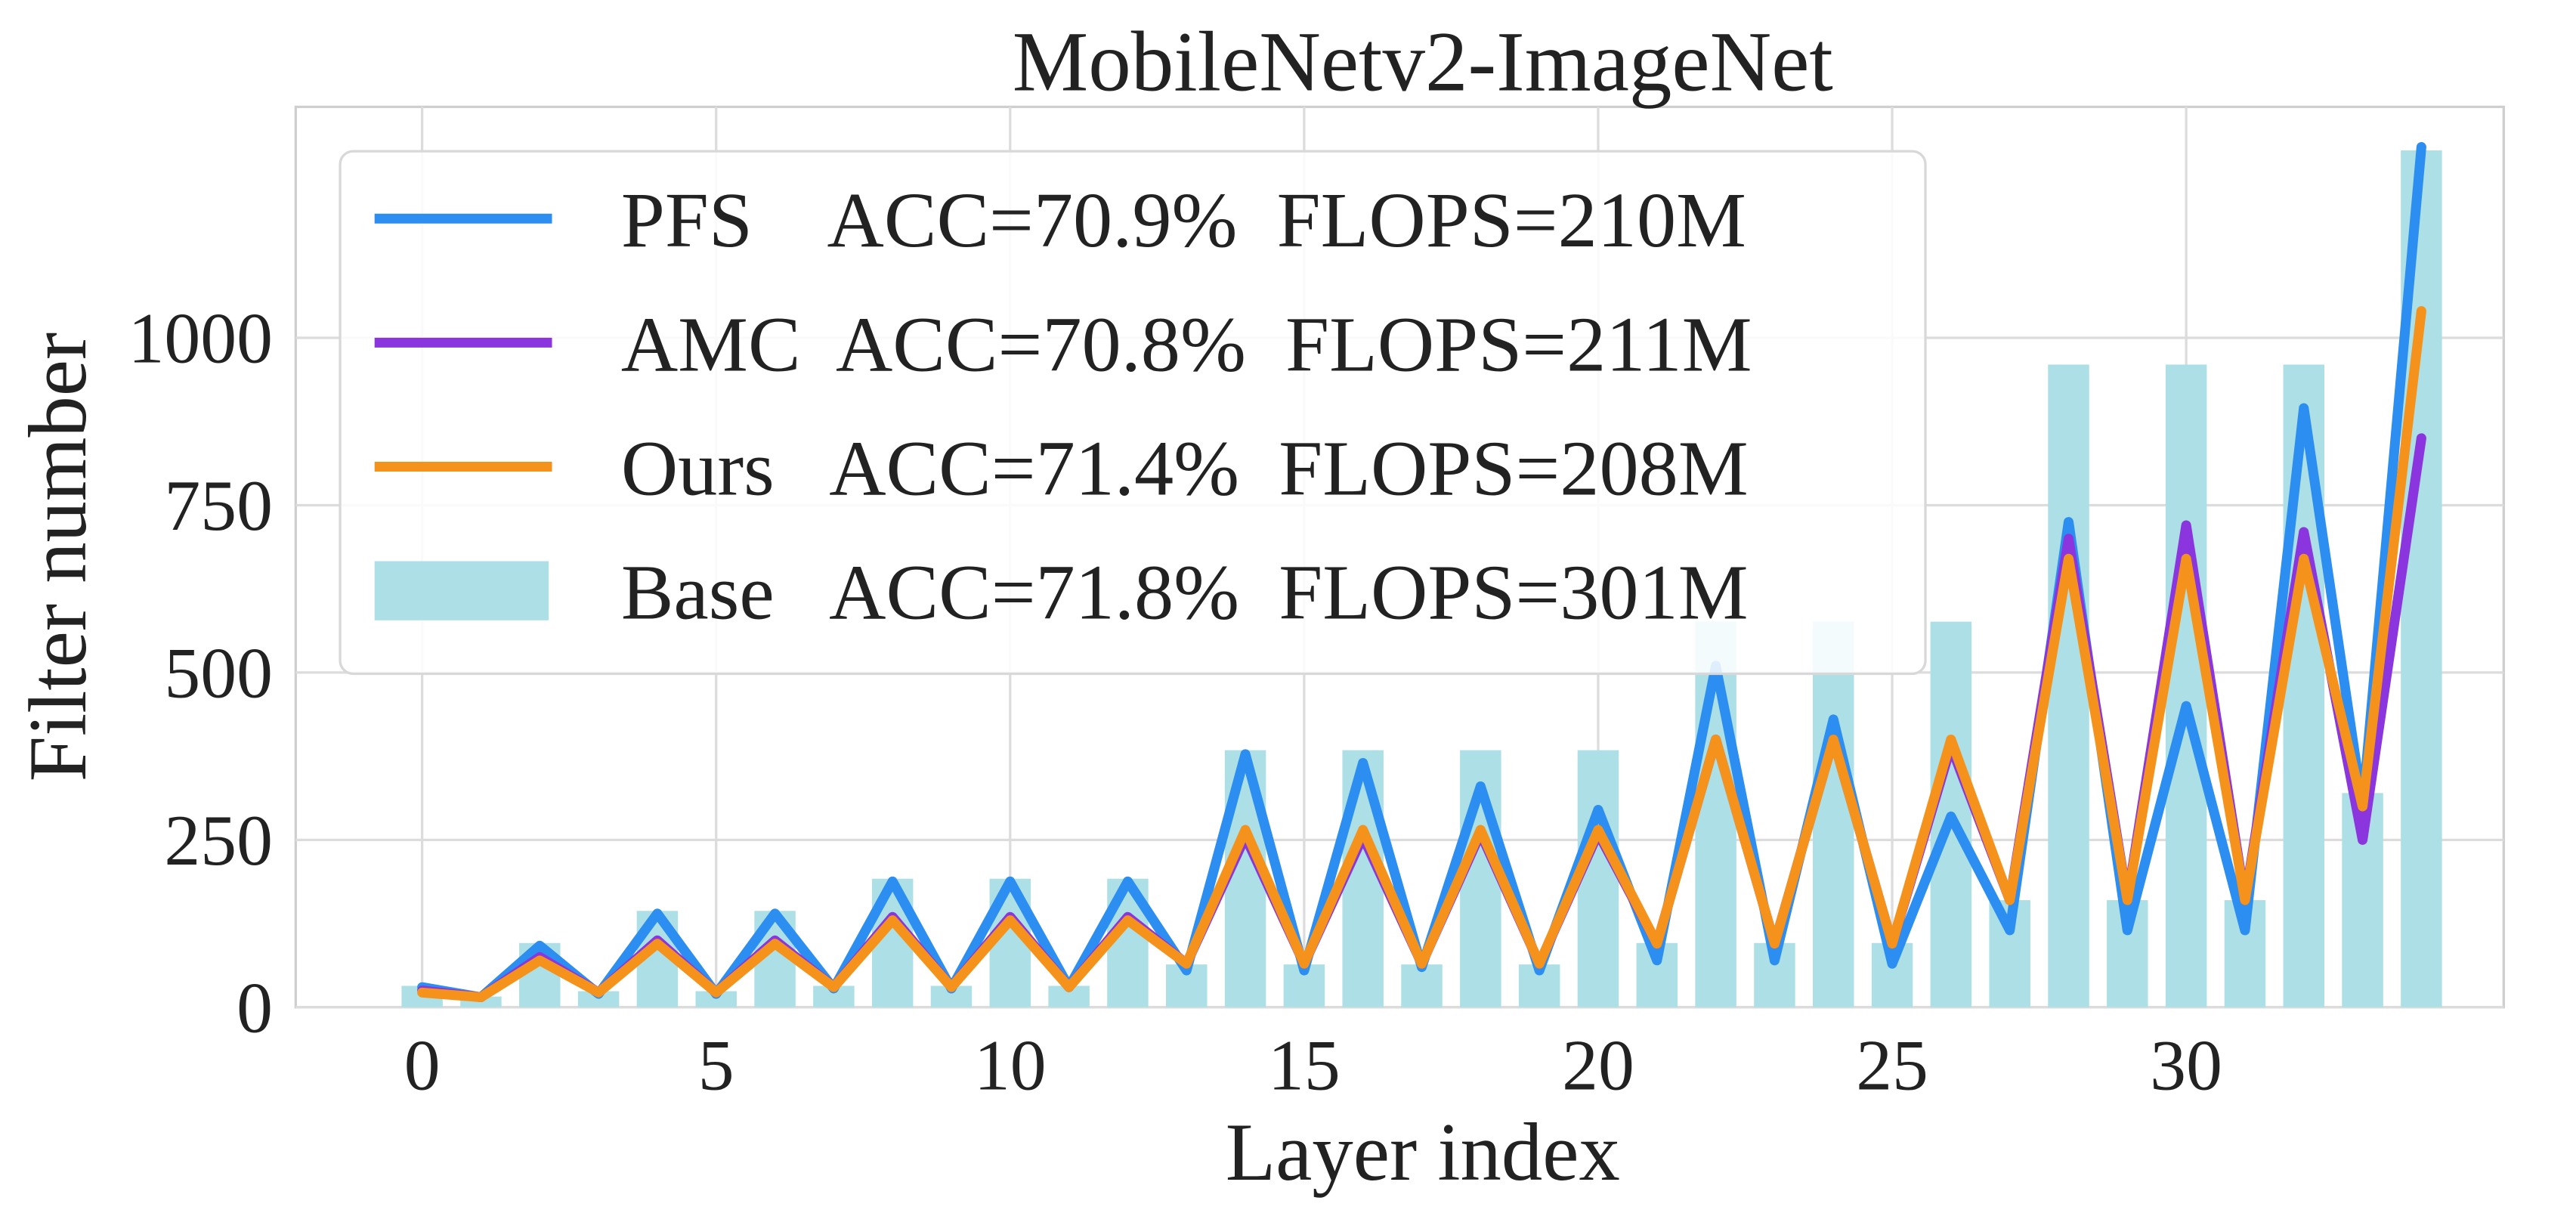 The width and height of the screenshot is (2576, 1216). I want to click on legend-label: PFS ACC=70.9% FLOPS=210M, so click(1183, 220).